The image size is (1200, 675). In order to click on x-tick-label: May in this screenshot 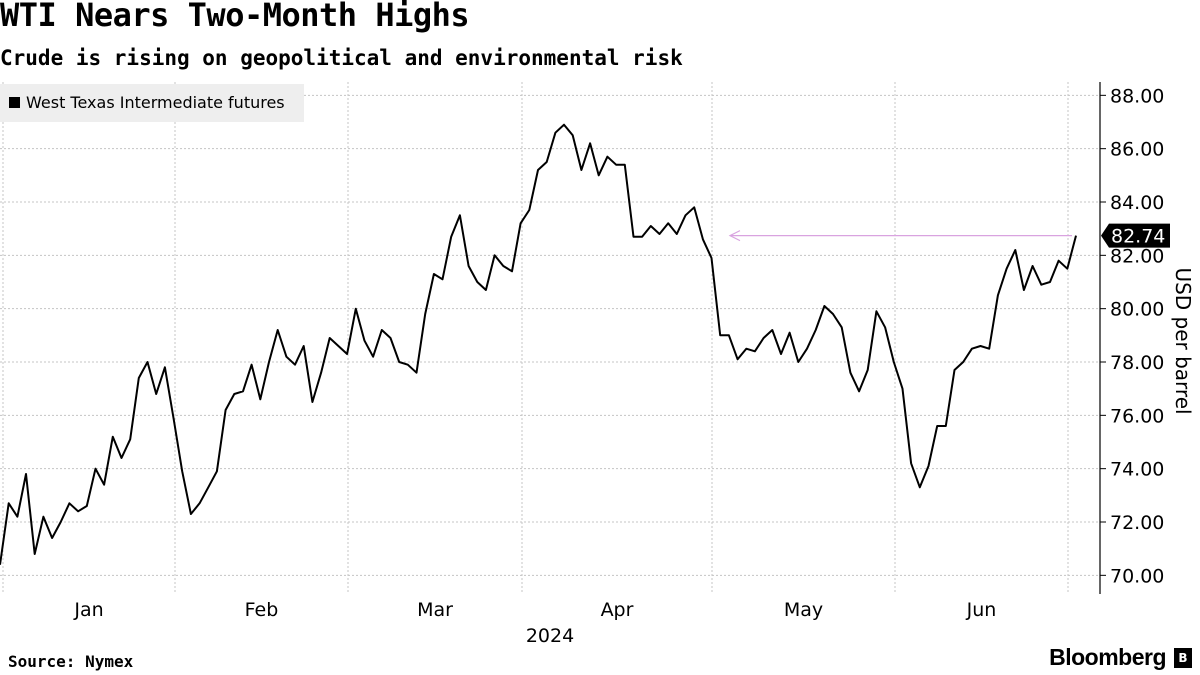, I will do `click(803, 610)`.